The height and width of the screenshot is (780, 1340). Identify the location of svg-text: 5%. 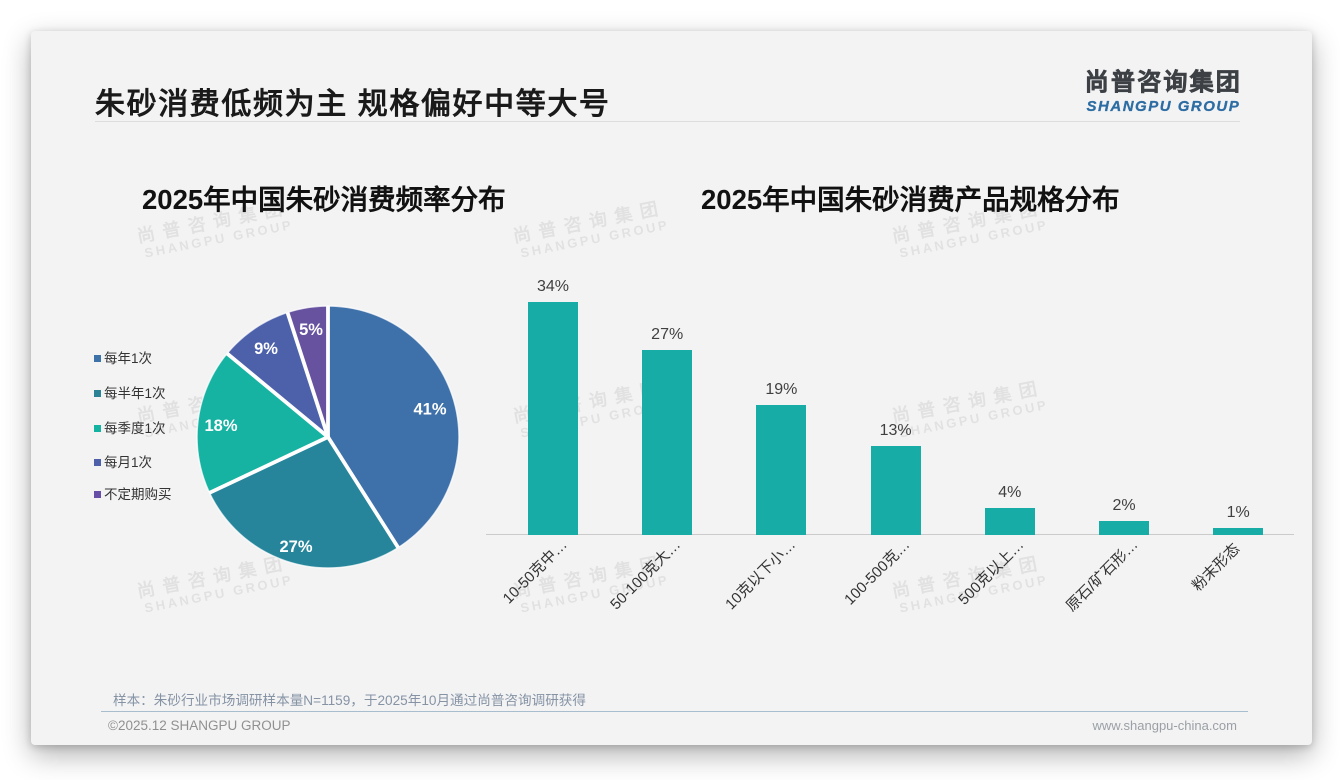
(311, 330).